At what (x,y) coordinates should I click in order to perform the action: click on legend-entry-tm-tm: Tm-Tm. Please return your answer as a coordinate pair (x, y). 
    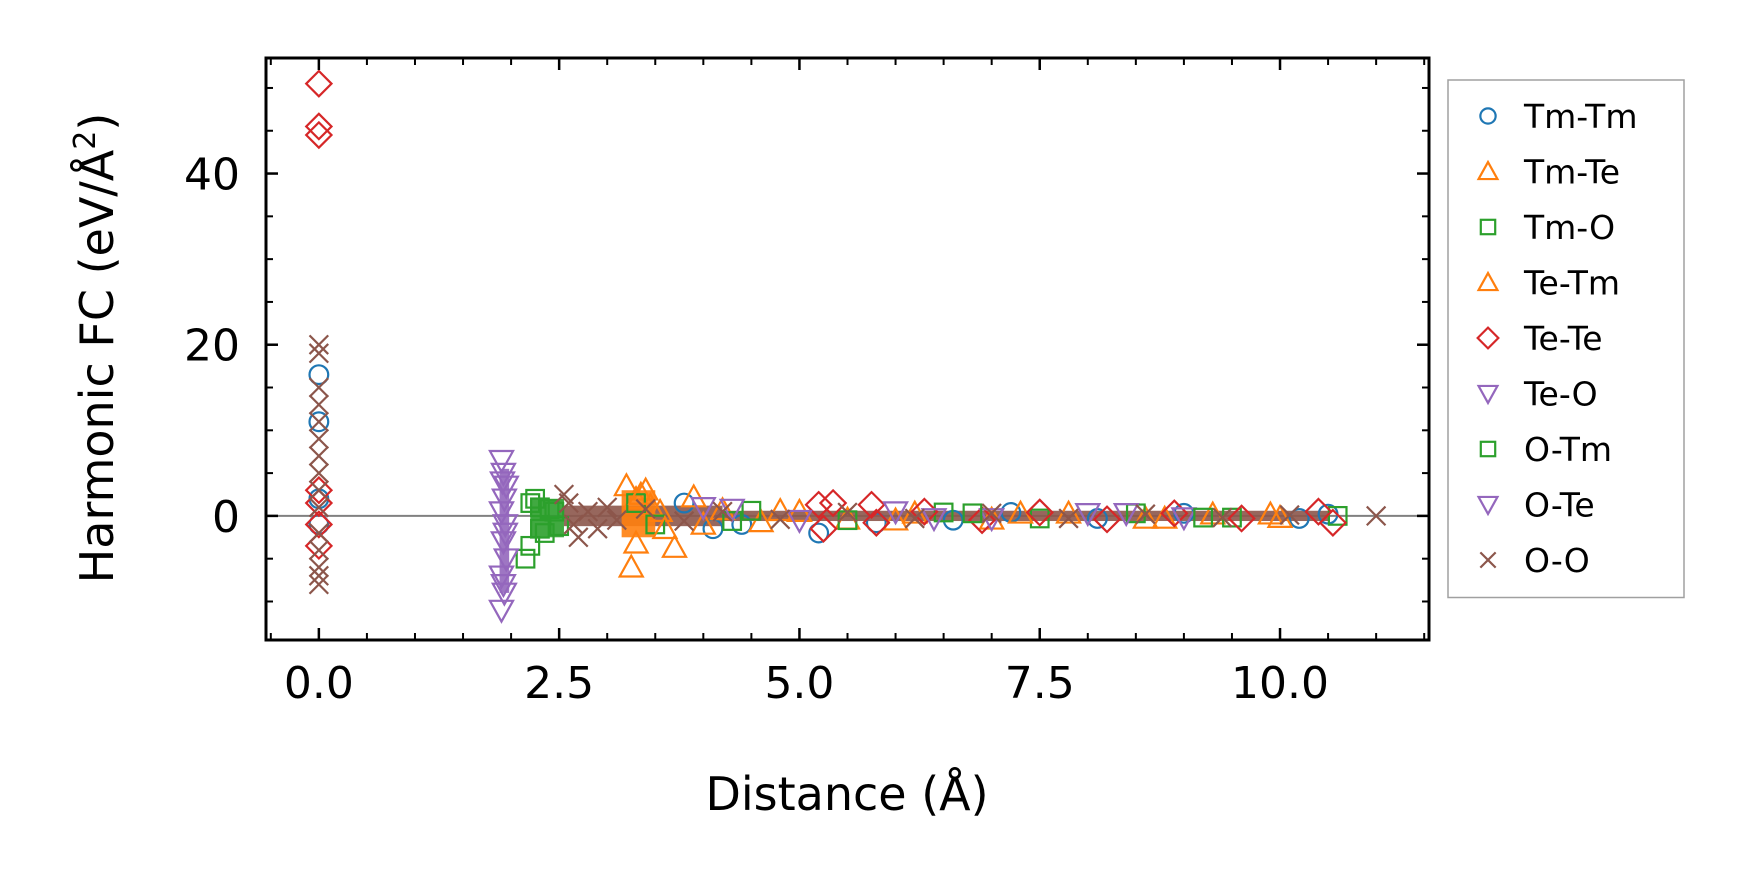
    Looking at the image, I should click on (1558, 116).